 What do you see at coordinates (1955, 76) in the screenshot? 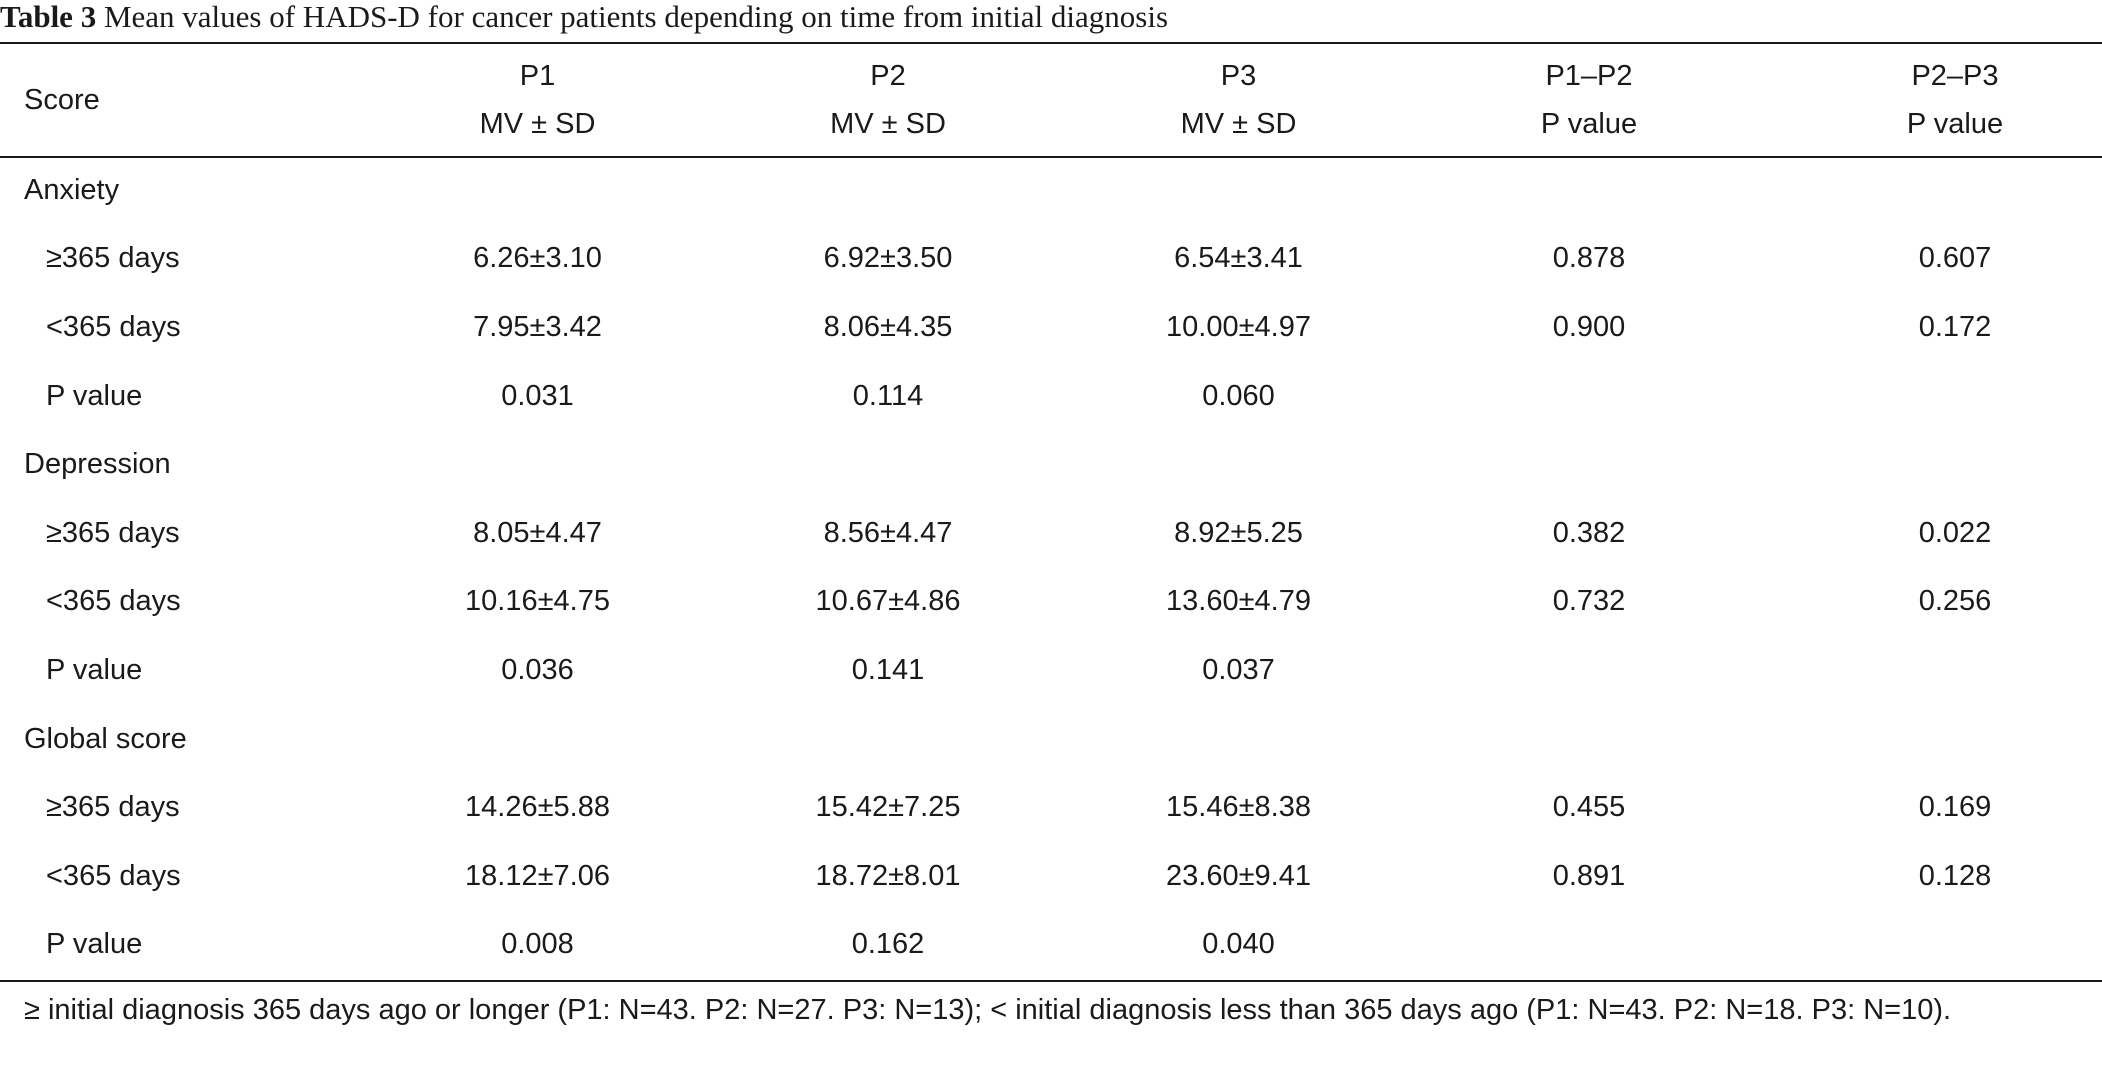
I see `header-col-line1: P2–P3` at bounding box center [1955, 76].